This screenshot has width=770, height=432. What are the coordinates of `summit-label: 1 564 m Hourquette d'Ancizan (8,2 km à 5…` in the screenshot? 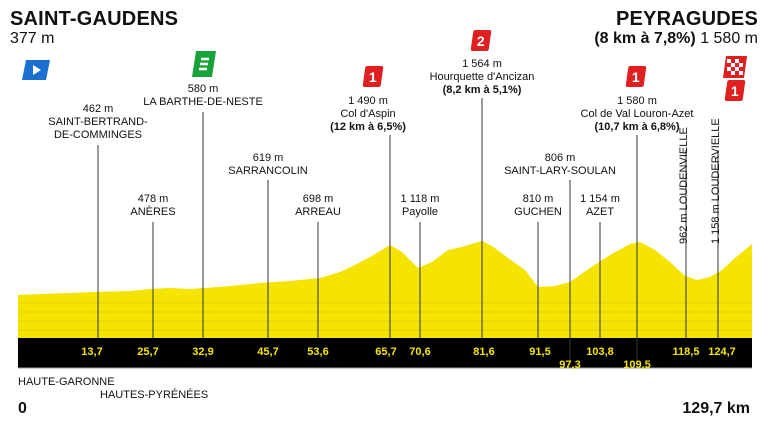 It's located at (482, 77).